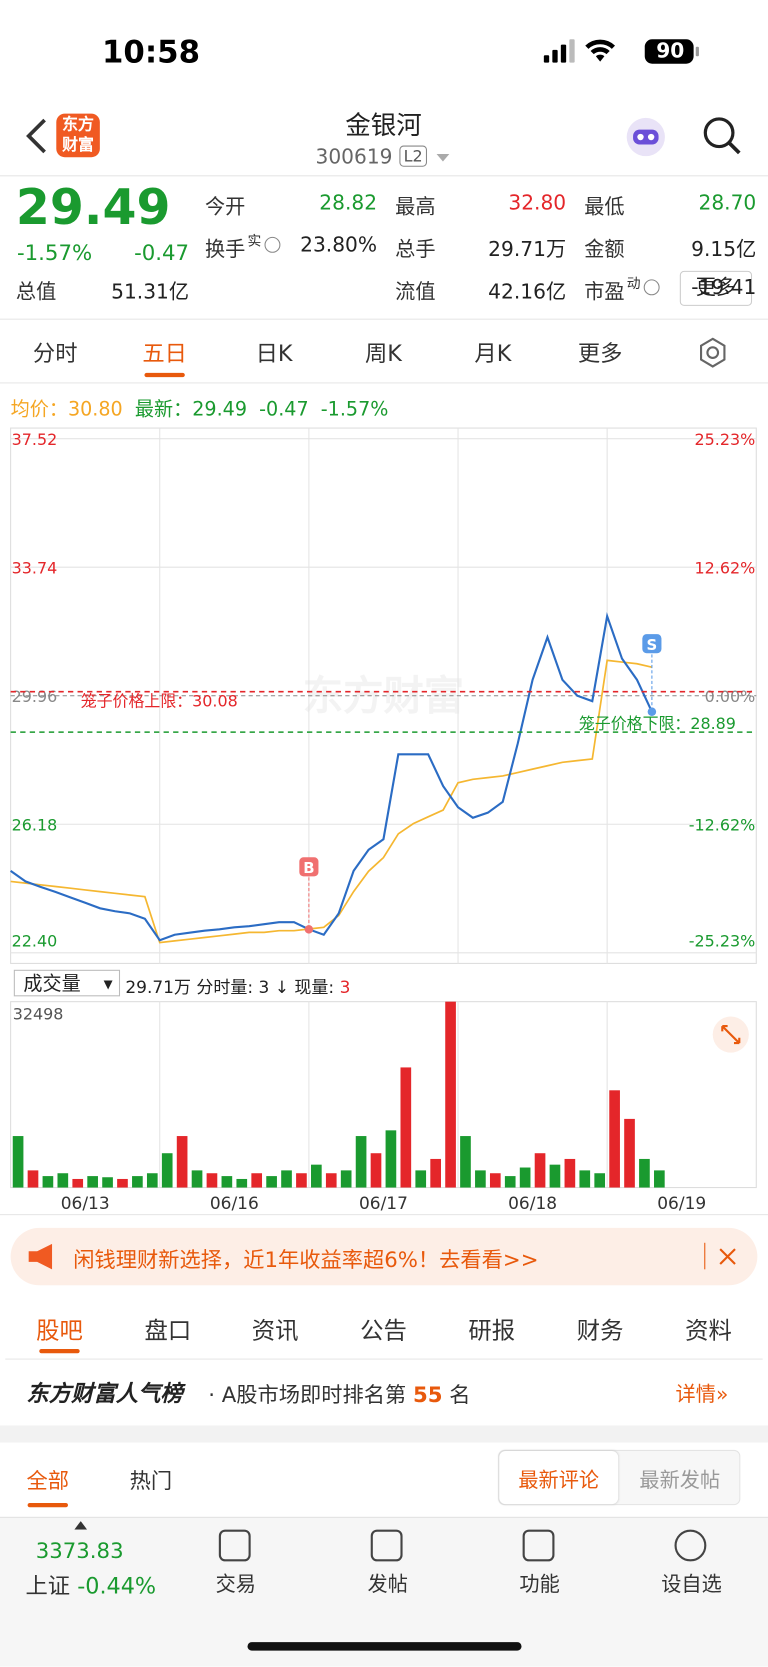 This screenshot has height=1667, width=768. Describe the element at coordinates (354, 157) in the screenshot. I see `stock-code: 300619` at that location.